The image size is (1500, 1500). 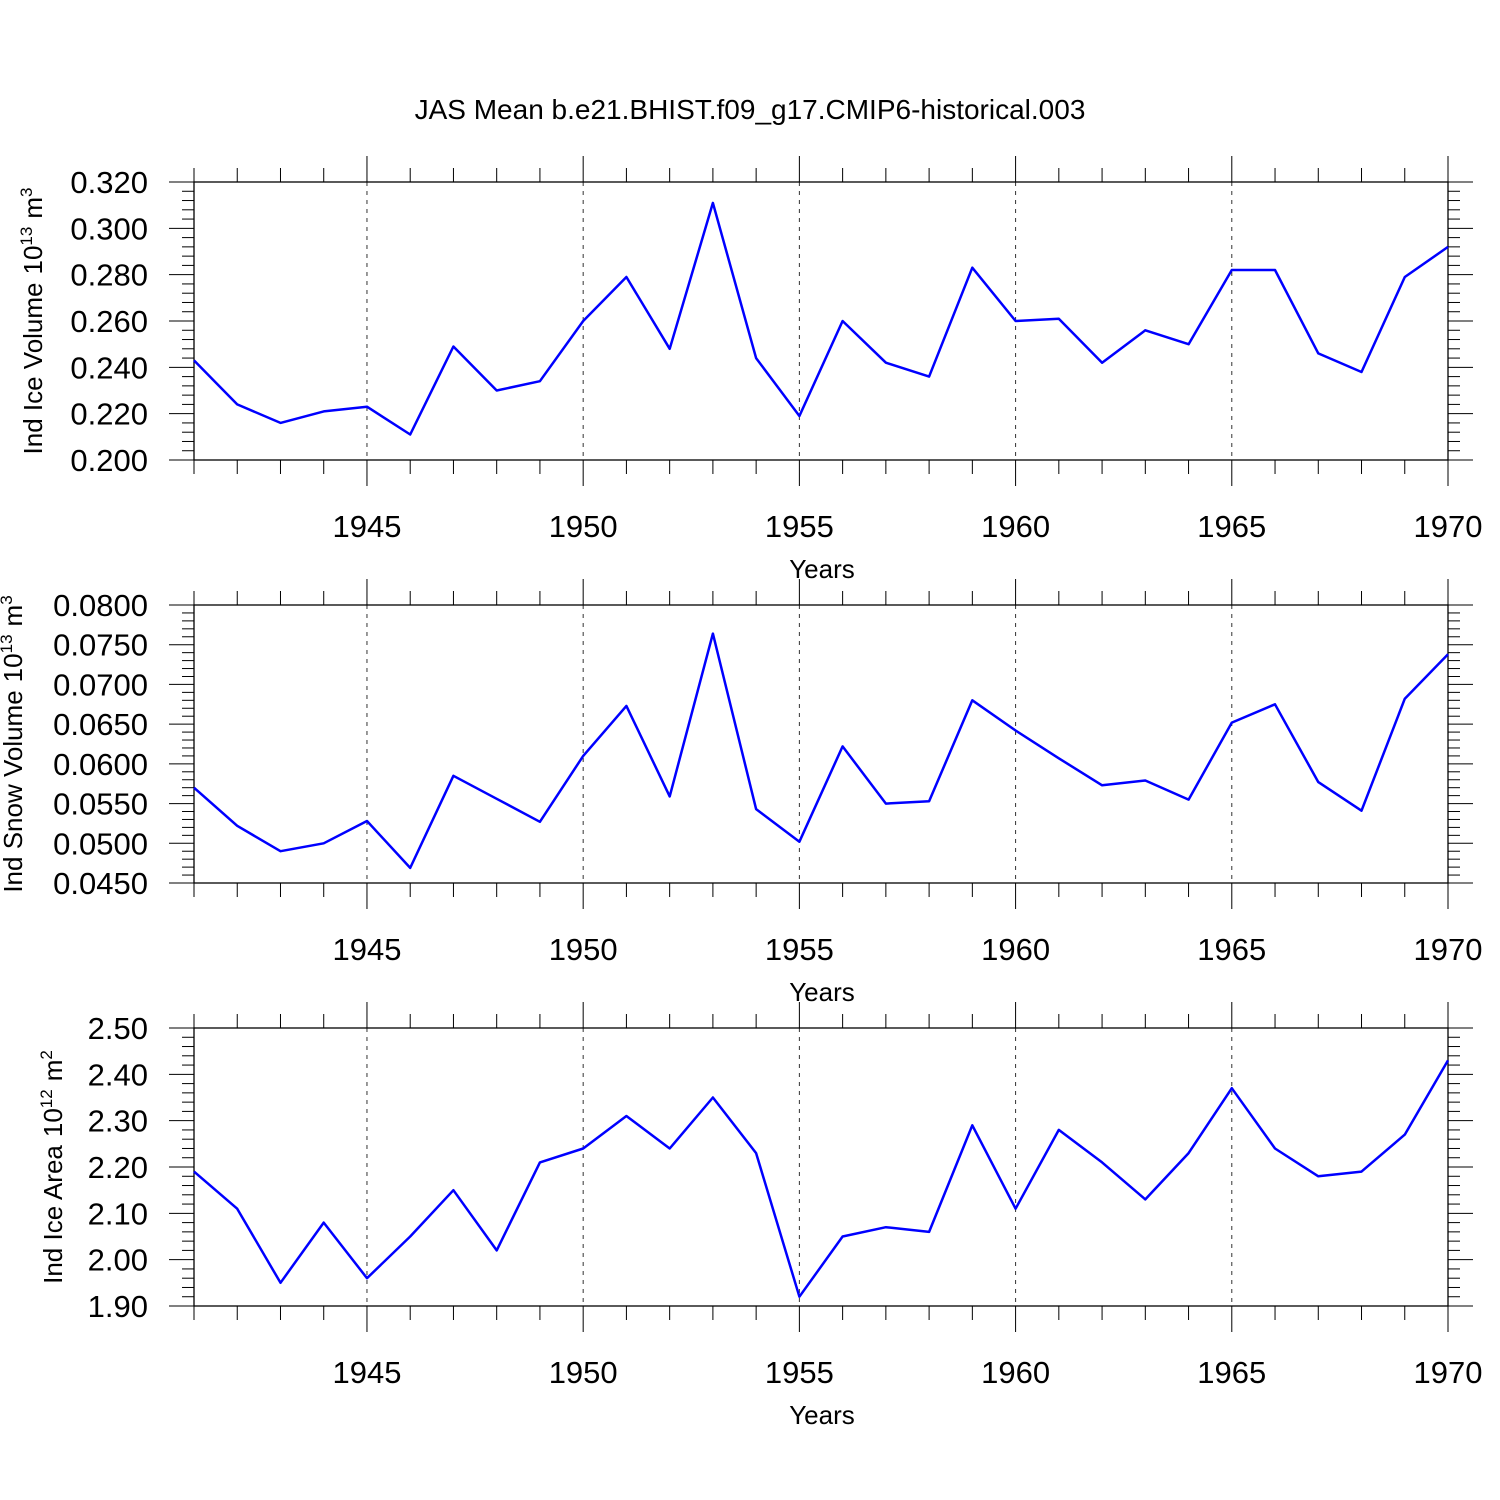 What do you see at coordinates (14, 791) in the screenshot?
I see `y-axis-label-name: Ind Snow Volume` at bounding box center [14, 791].